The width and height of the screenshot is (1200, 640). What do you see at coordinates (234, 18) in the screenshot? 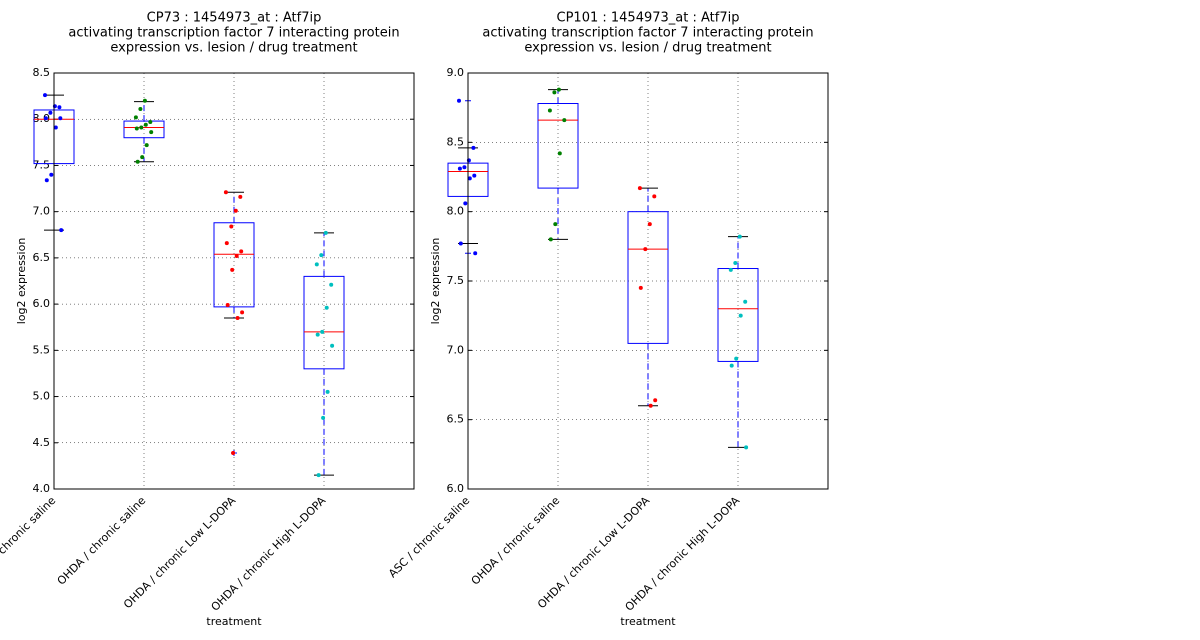
I see `chart-title: CP73 : 1454973_at : Atf7ip` at bounding box center [234, 18].